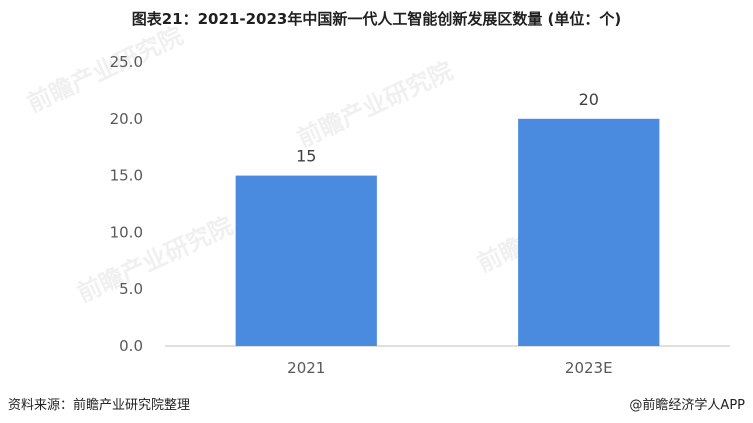  Describe the element at coordinates (126, 62) in the screenshot. I see `y-tick-label: 25.0` at that location.